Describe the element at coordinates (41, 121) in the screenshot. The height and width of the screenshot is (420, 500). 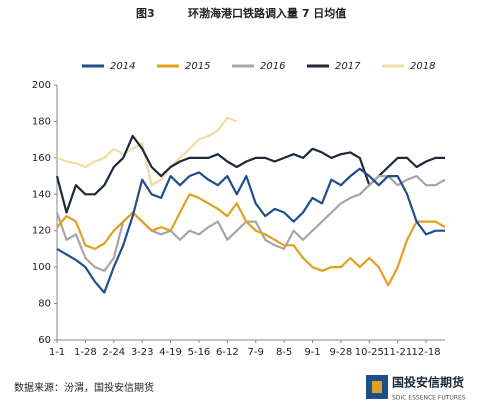
I see `y-tick-label: 180` at that location.